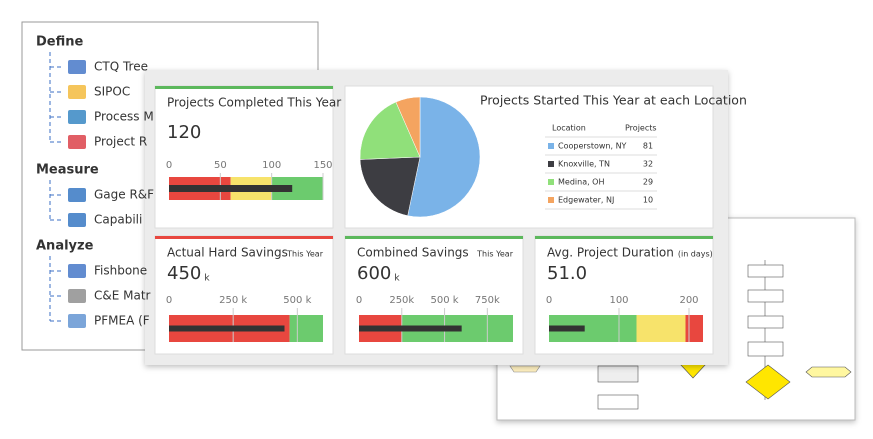 This screenshot has height=439, width=873. I want to click on tick-label: 50, so click(220, 165).